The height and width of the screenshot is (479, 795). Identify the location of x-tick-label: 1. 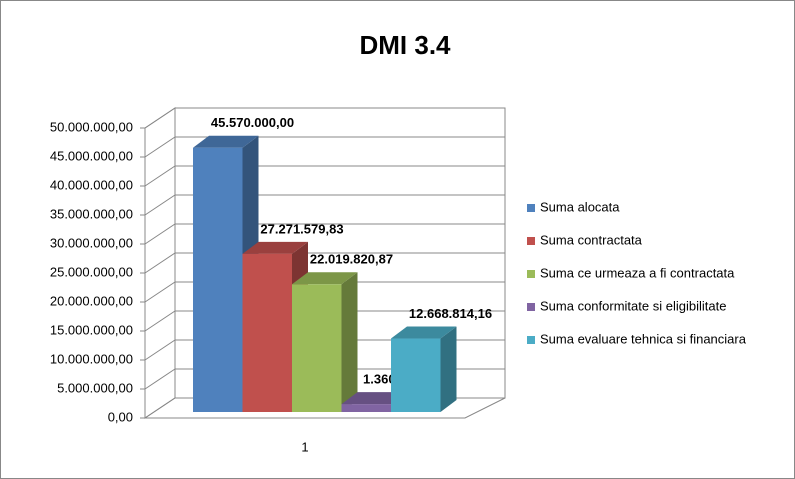
(304, 446).